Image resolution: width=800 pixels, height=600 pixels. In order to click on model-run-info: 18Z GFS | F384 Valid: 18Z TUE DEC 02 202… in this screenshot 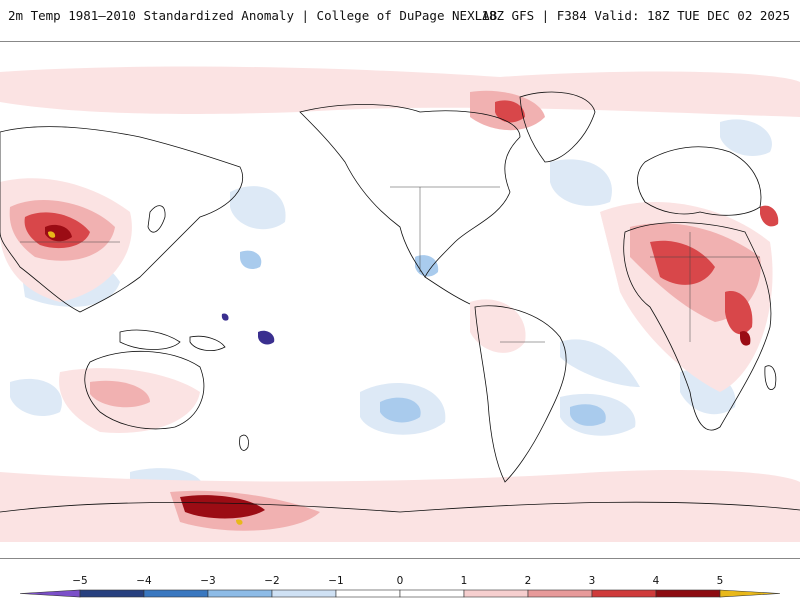, I will do `click(635, 15)`.